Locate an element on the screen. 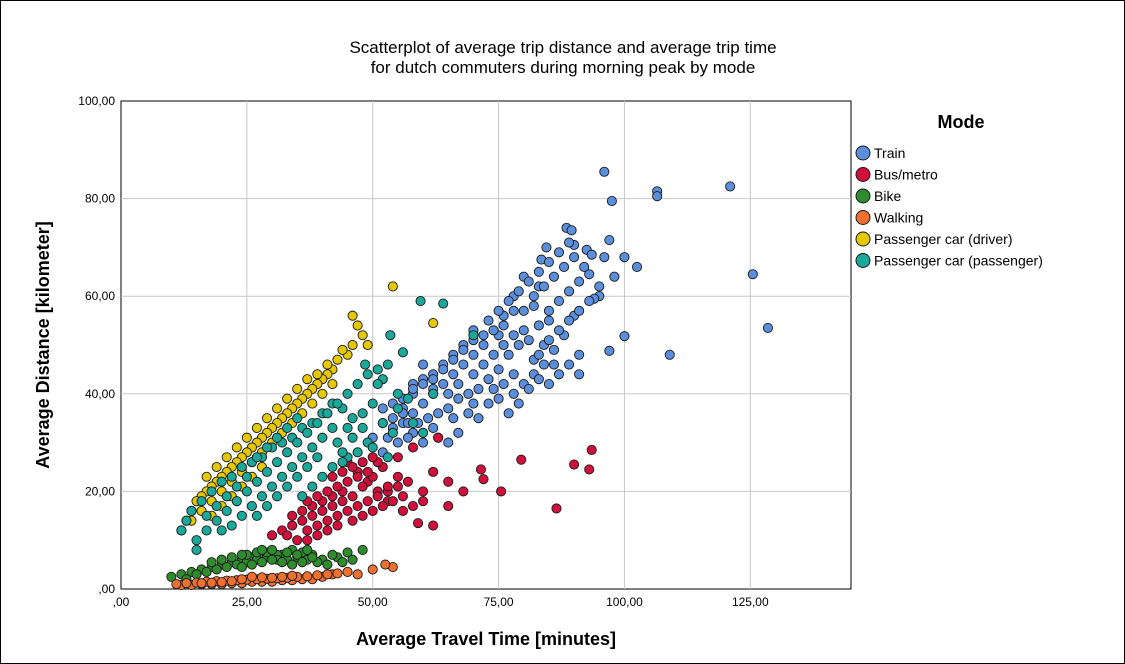 The width and height of the screenshot is (1125, 664). x-tick-label: 25,00 is located at coordinates (247, 602).